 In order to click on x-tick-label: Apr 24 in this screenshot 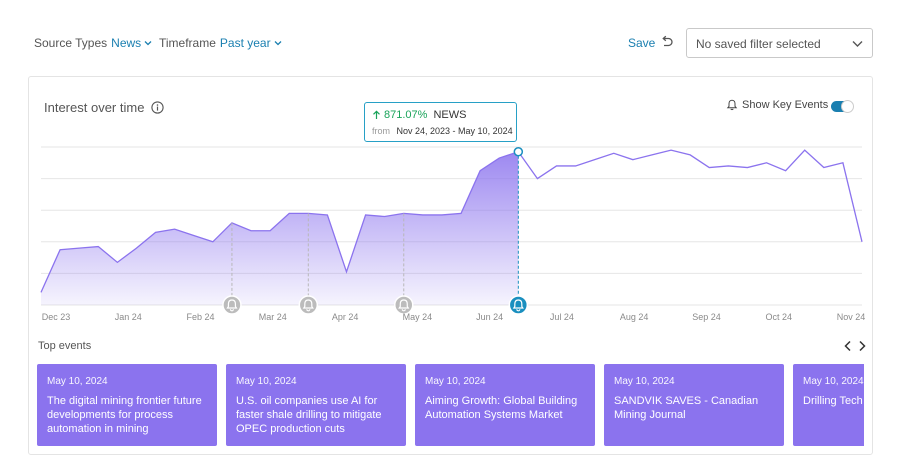, I will do `click(345, 317)`.